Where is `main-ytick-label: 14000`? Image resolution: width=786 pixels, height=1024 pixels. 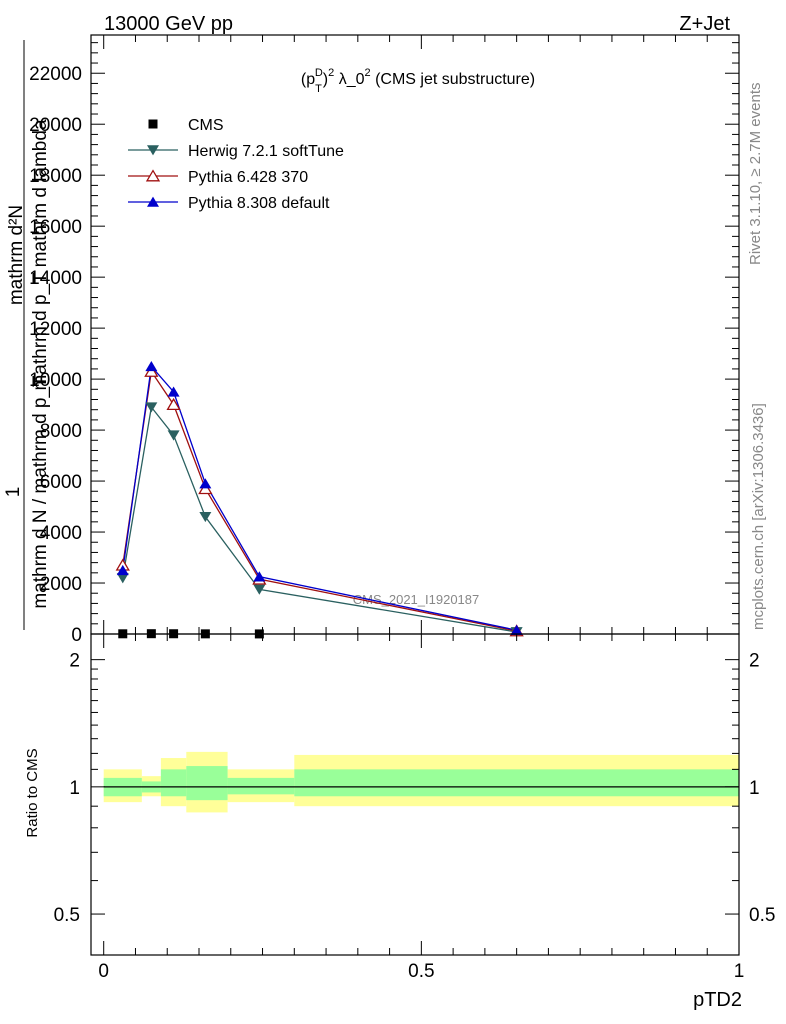
main-ytick-label: 14000 is located at coordinates (55, 278).